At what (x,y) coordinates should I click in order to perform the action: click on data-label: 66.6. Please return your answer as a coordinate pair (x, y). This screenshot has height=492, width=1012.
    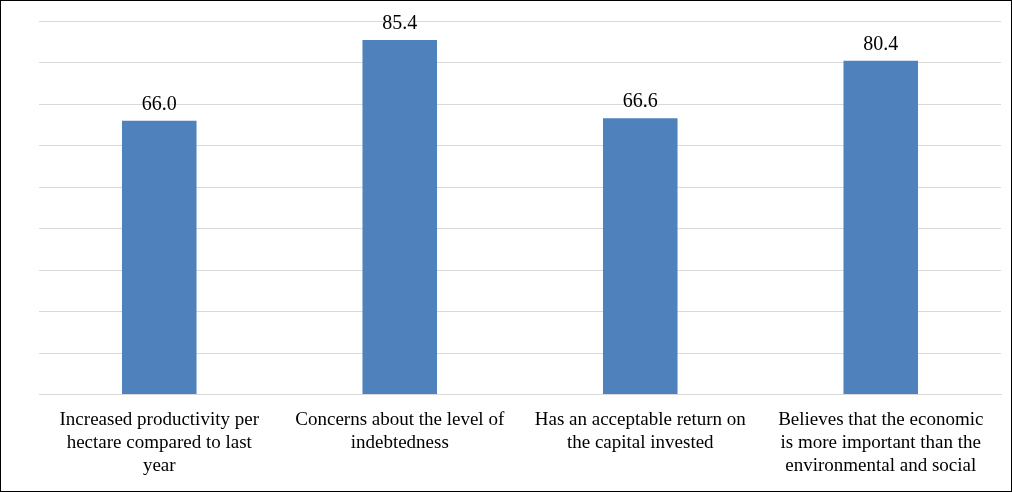
    Looking at the image, I should click on (640, 100).